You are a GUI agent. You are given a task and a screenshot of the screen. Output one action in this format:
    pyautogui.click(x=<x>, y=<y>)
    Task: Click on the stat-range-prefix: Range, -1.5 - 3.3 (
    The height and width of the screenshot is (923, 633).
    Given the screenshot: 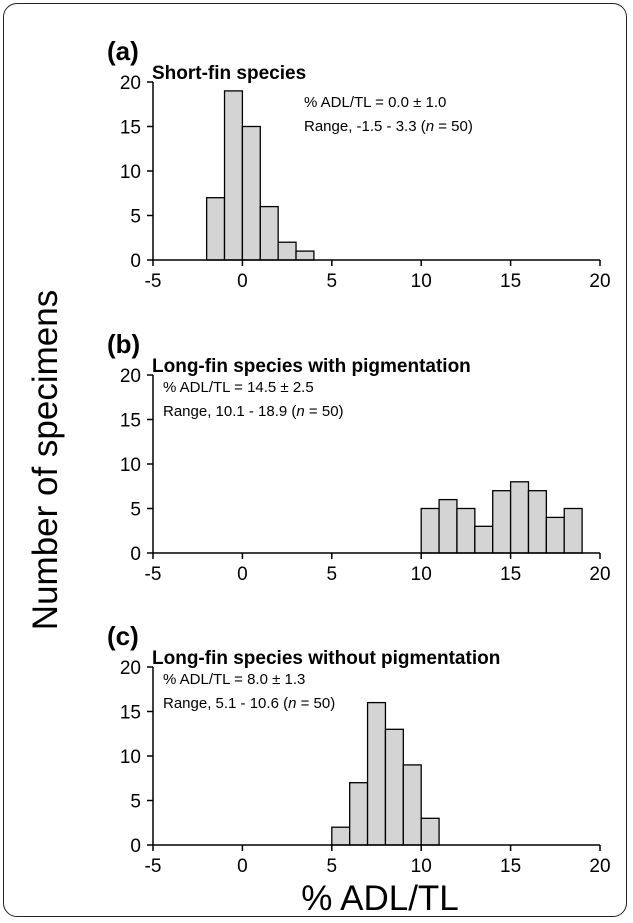 What is the action you would take?
    pyautogui.click(x=365, y=126)
    